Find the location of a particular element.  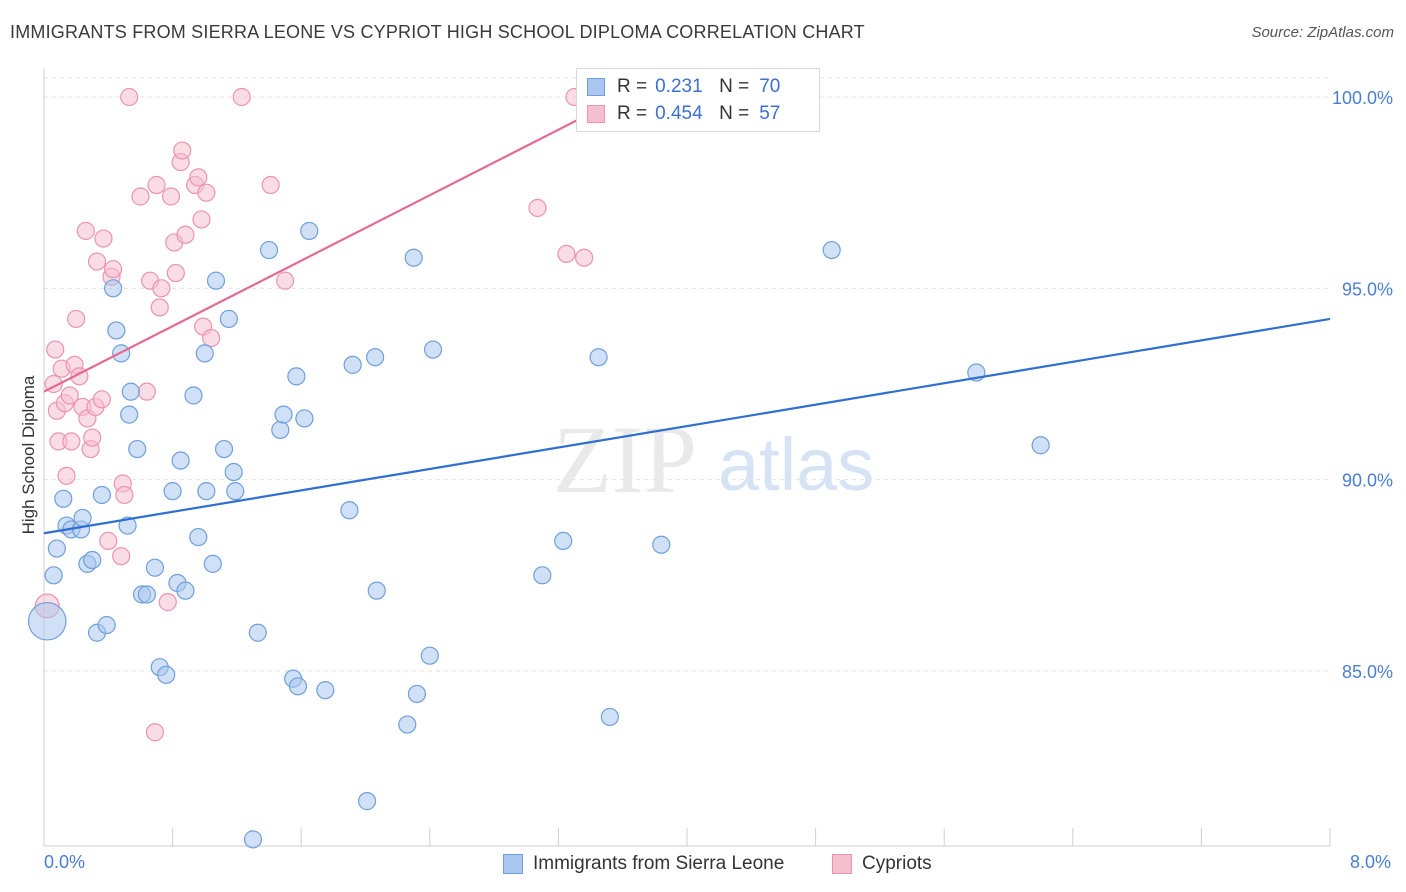

bottom-legend-label: Cypriots is located at coordinates (897, 863).